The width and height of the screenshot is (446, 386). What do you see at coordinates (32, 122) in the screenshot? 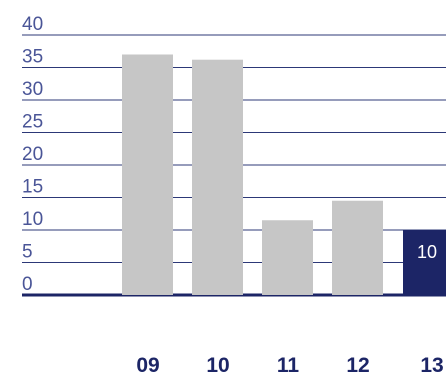
I see `y-tick-label: 25` at bounding box center [32, 122].